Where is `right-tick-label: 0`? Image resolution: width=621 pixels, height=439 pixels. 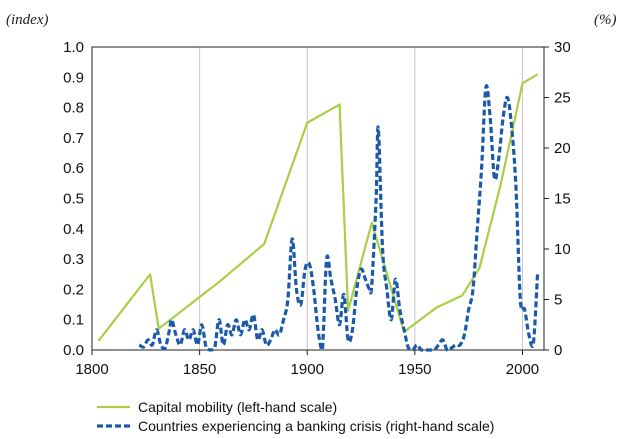
right-tick-label: 0 is located at coordinates (558, 350).